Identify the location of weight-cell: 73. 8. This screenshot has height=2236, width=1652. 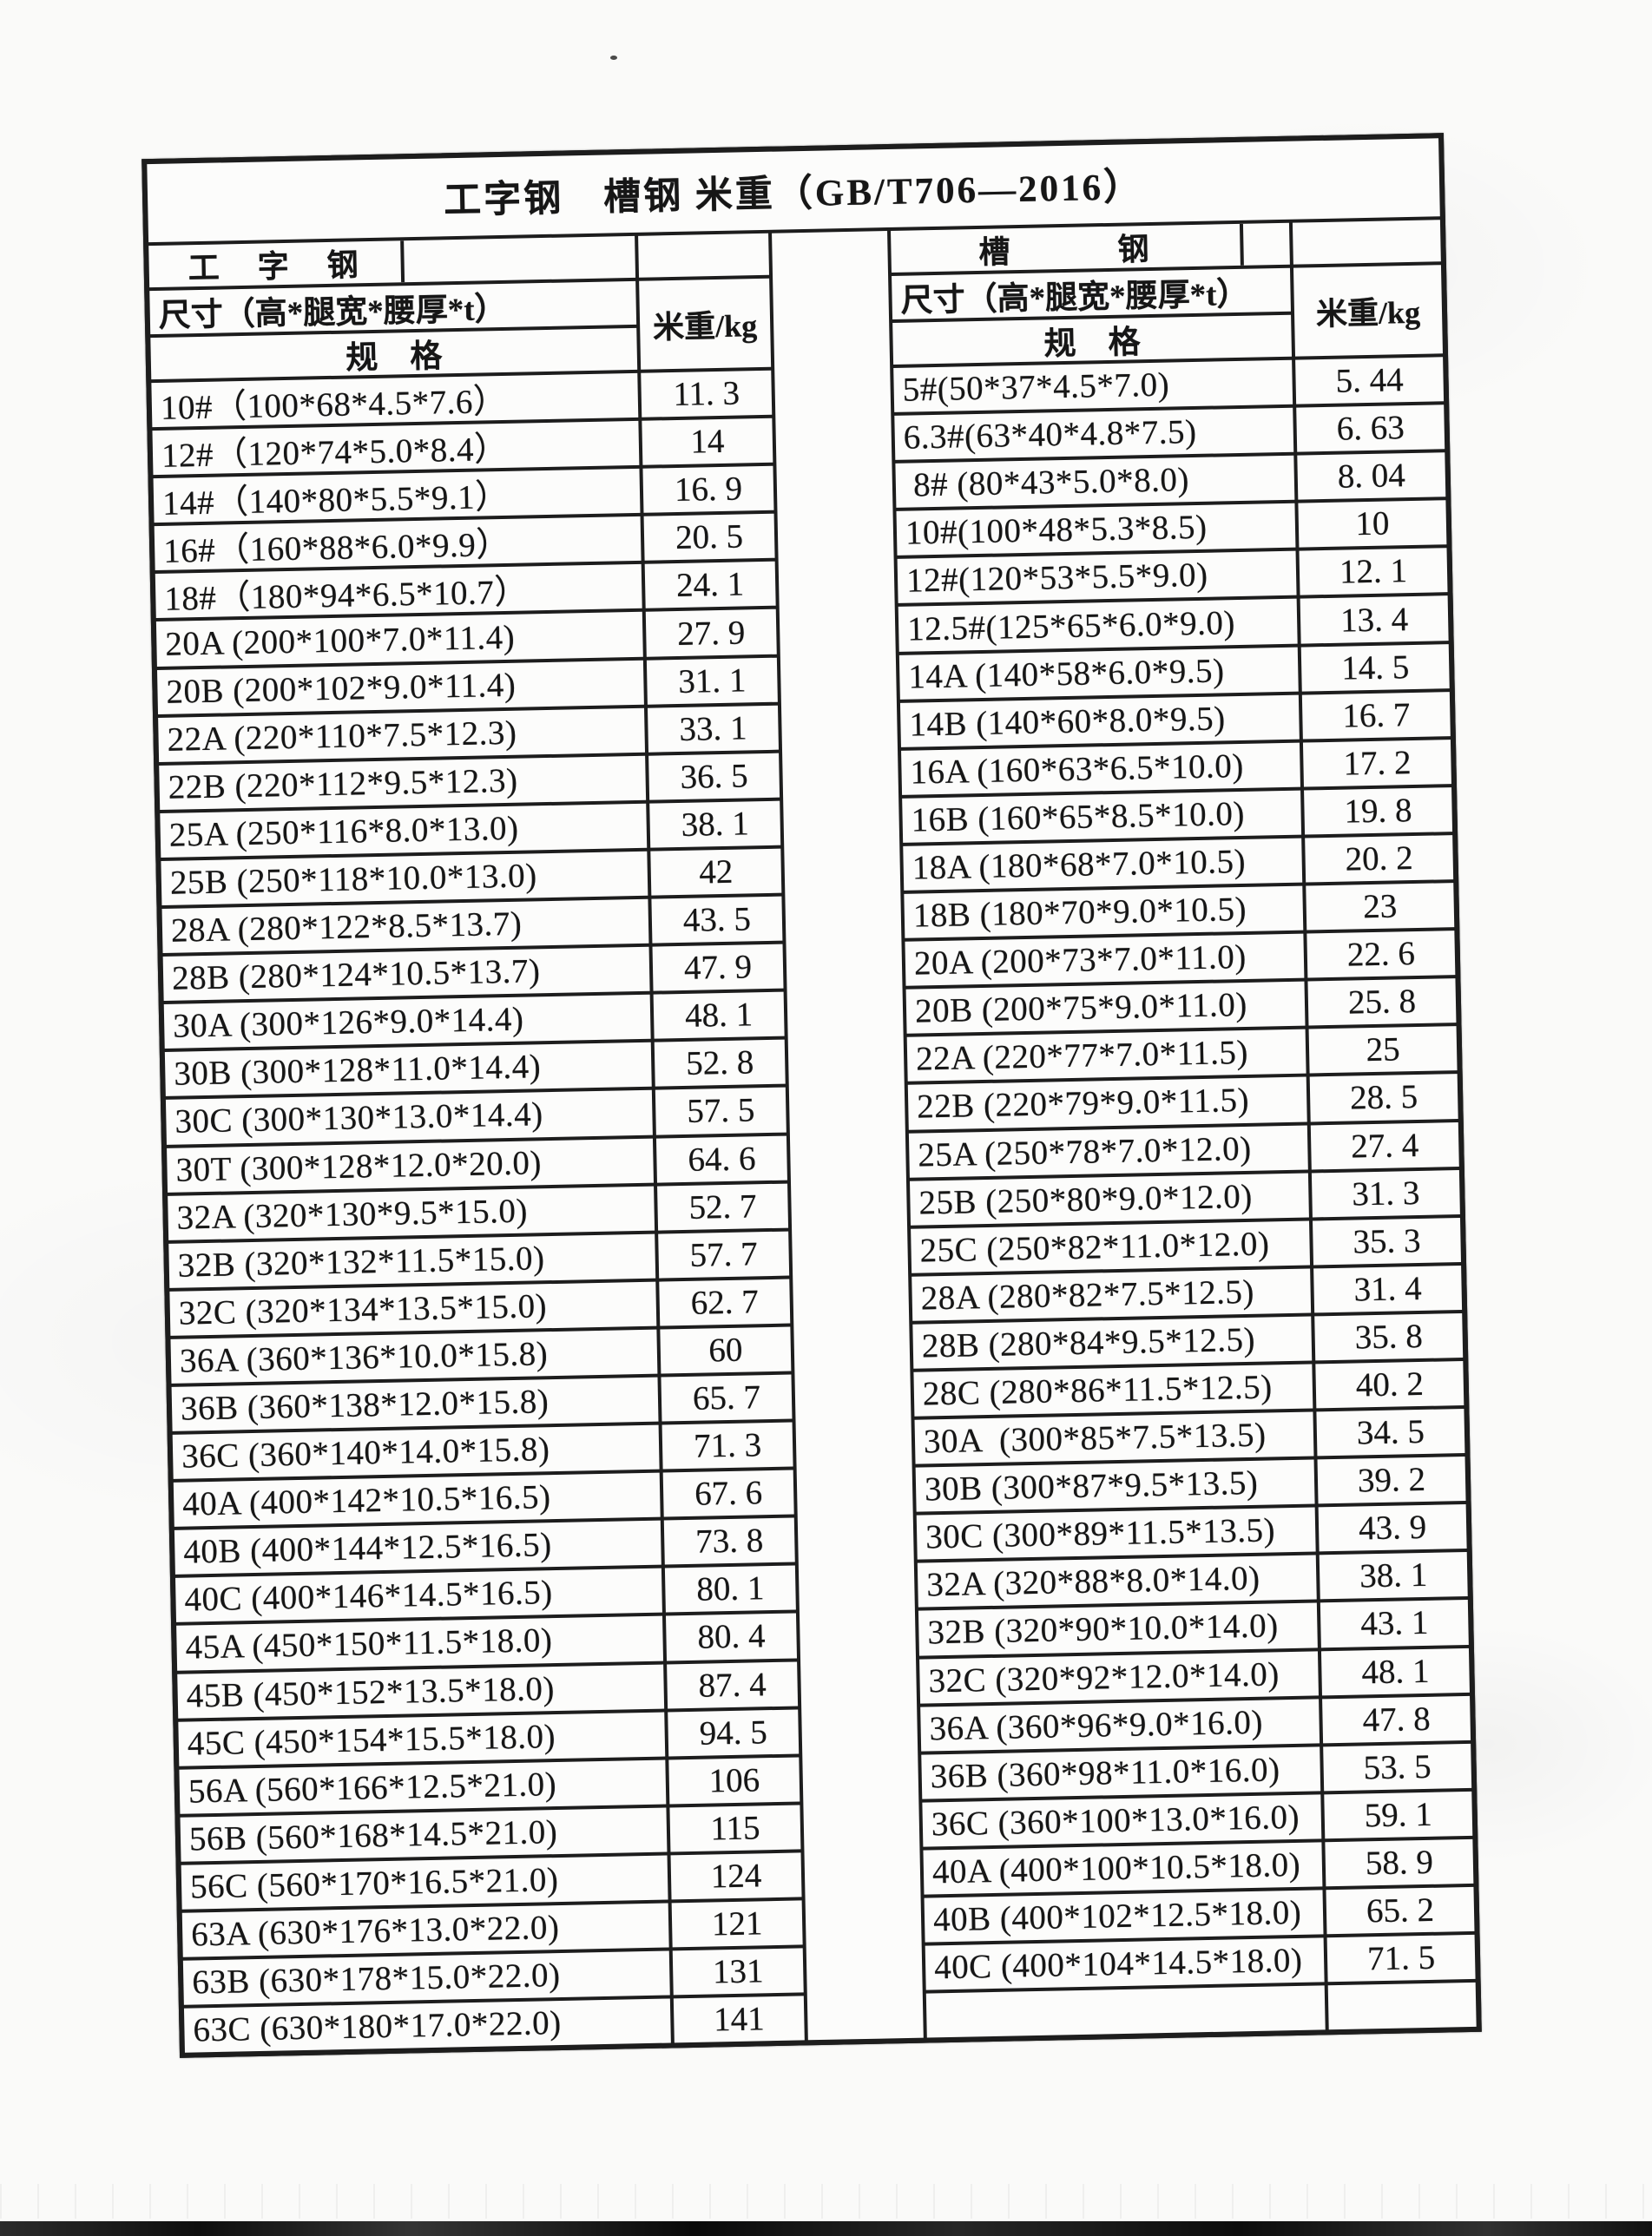
(729, 1541).